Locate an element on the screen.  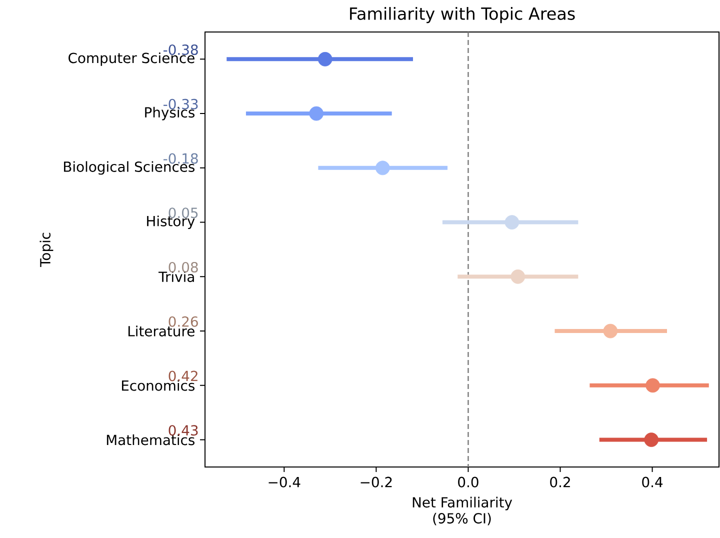
text: 0.08 is located at coordinates (183, 267).